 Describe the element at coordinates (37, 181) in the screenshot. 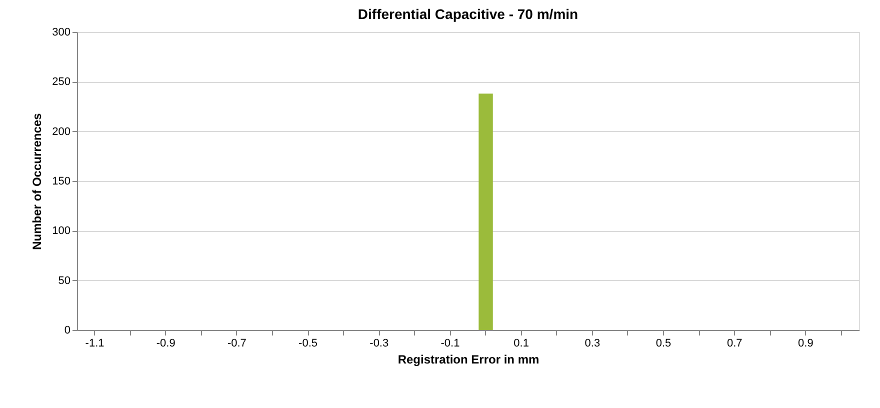

I see `y-axis-title: Number of Occurrences` at that location.